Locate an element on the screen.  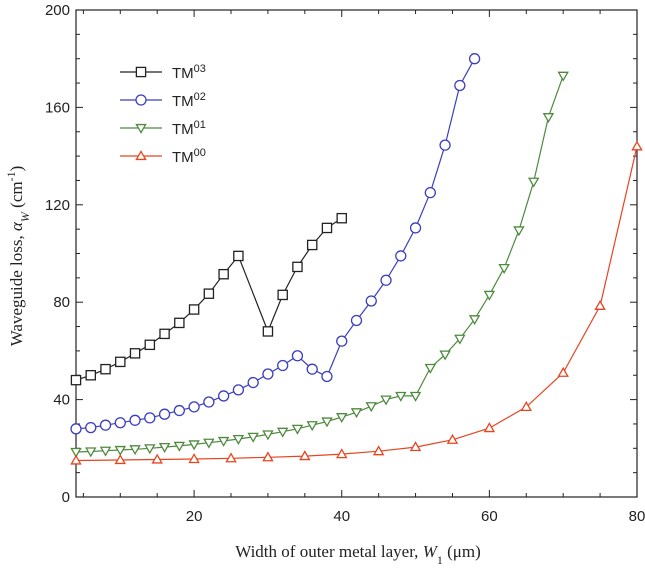
y-tick-label: 160 is located at coordinates (57, 107).